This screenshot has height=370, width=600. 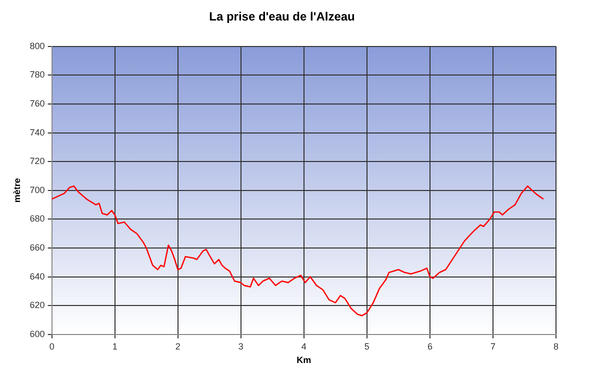 What do you see at coordinates (37, 45) in the screenshot?
I see `y-tick-label: 800` at bounding box center [37, 45].